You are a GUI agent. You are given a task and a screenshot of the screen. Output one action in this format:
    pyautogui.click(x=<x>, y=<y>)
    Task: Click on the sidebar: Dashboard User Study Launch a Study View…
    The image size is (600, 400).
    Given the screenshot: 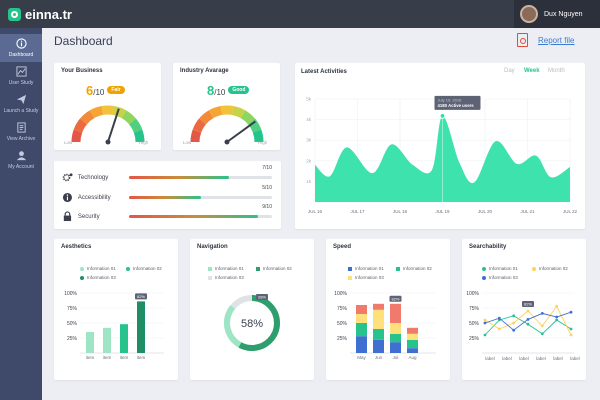 What is the action you would take?
    pyautogui.click(x=21, y=214)
    